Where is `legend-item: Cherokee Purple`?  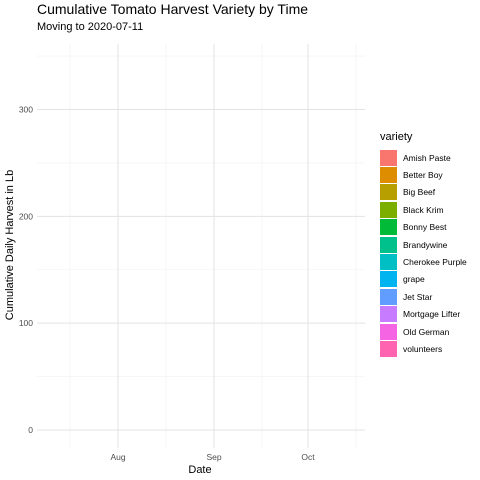
legend-item: Cherokee Purple is located at coordinates (423, 262).